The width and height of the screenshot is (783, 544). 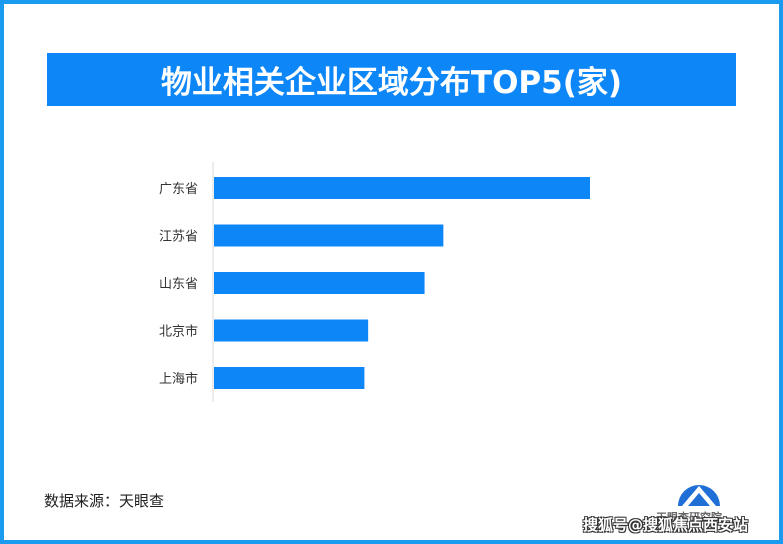 I want to click on category-label: 江苏省, so click(x=178, y=237).